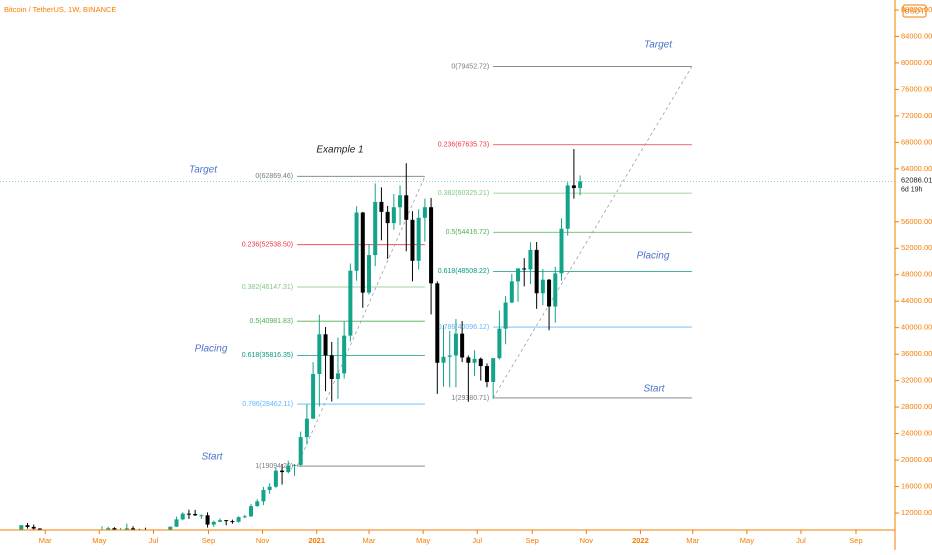  What do you see at coordinates (267, 287) in the screenshot?
I see `fib-label: 0.382(46147.31)` at bounding box center [267, 287].